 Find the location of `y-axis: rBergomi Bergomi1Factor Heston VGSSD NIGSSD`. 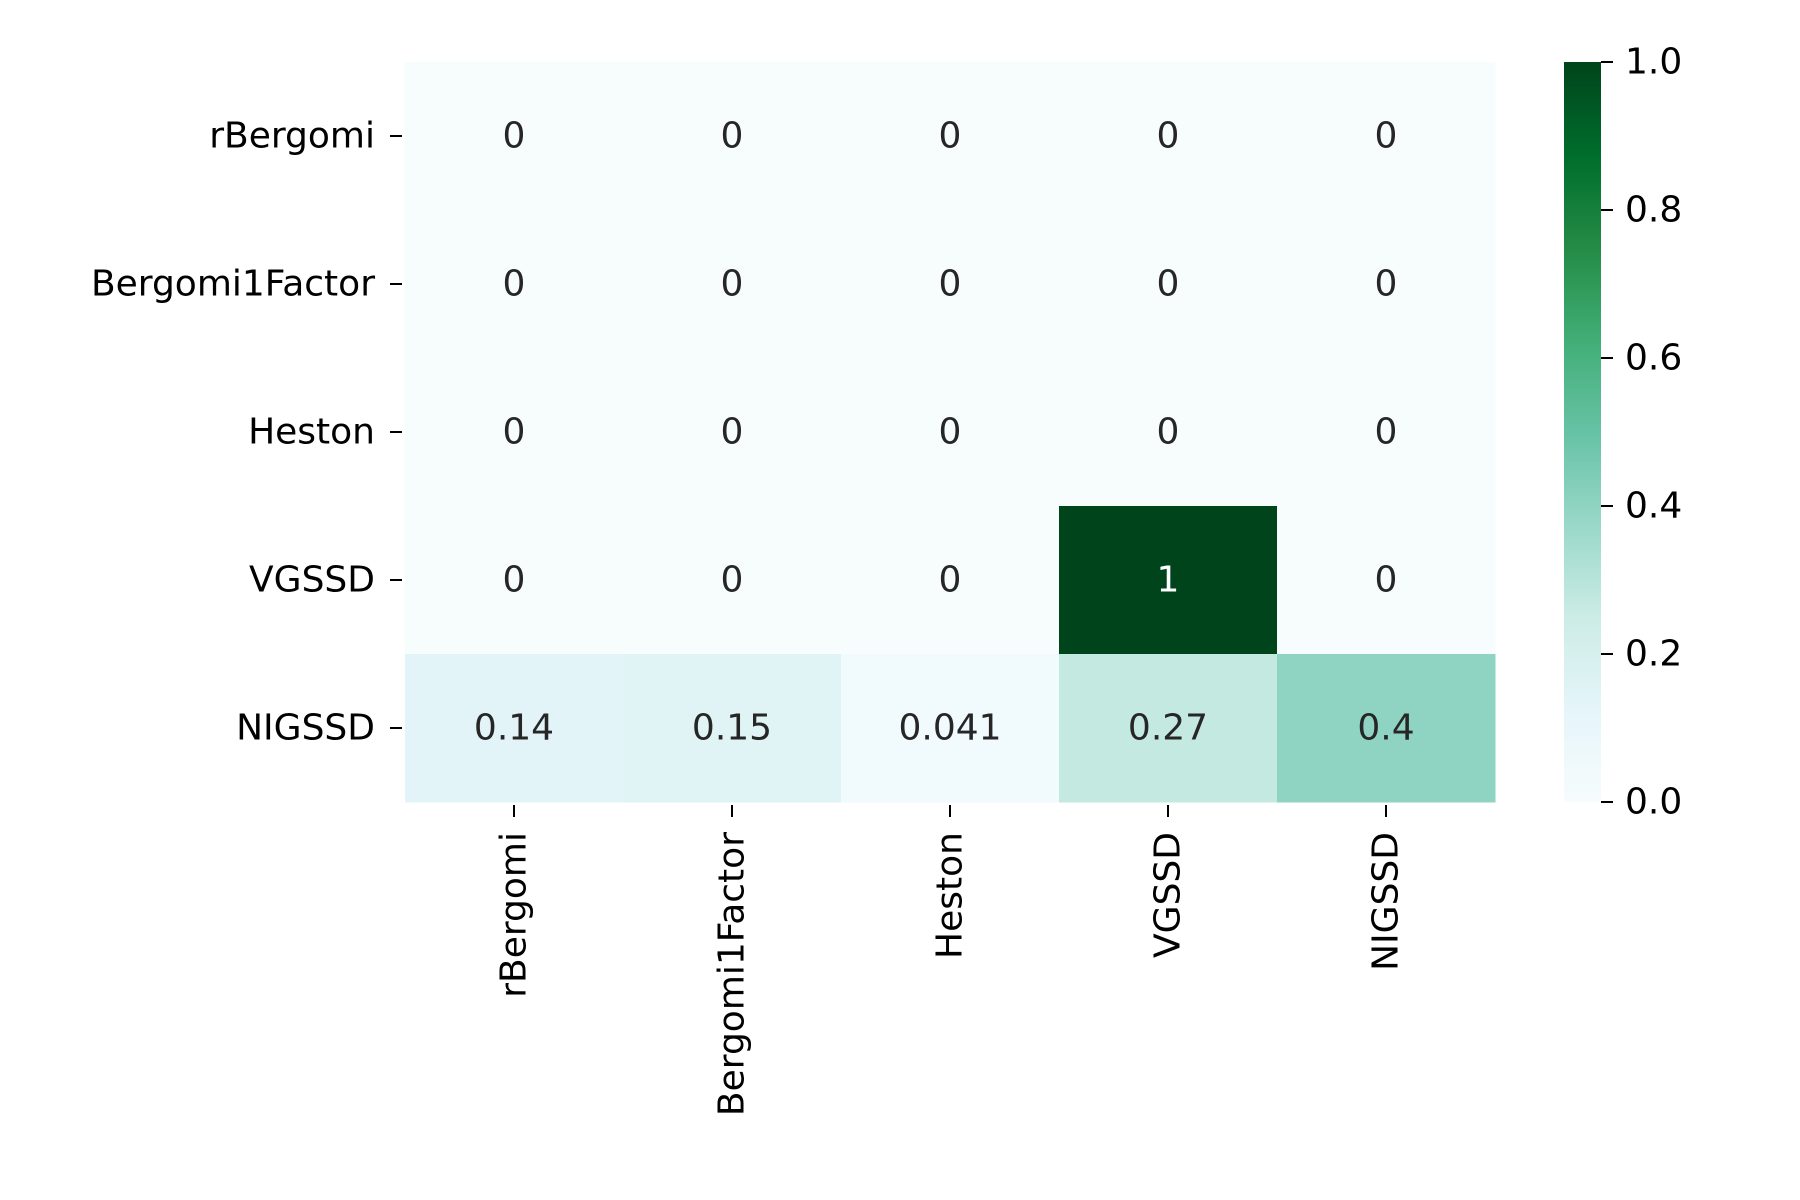

y-axis: rBergomi Bergomi1Factor Heston VGSSD NIGSSD is located at coordinates (246, 432).